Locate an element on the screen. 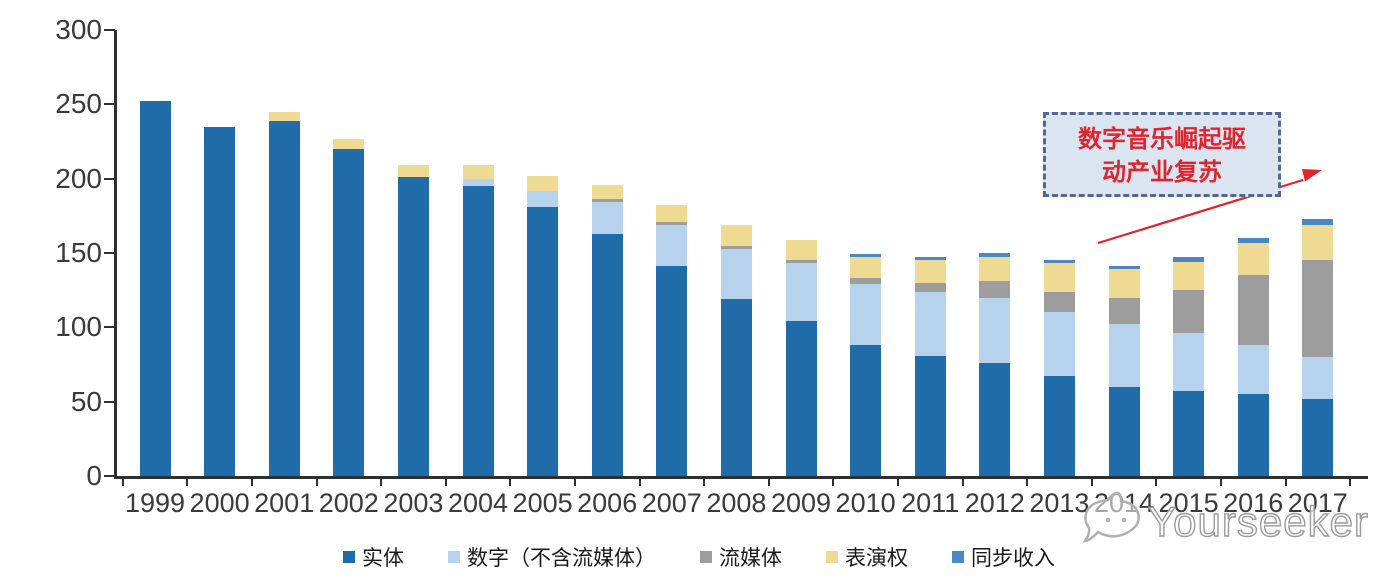 This screenshot has width=1398, height=582. x-axis-tick-label: 2000 is located at coordinates (219, 503).